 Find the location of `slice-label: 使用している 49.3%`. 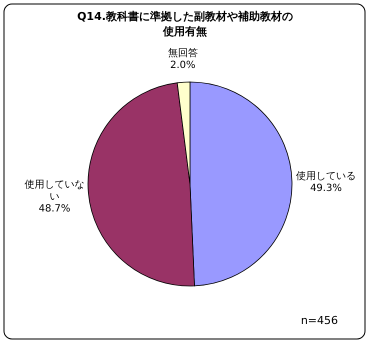

slice-label: 使用している 49.3% is located at coordinates (326, 182).